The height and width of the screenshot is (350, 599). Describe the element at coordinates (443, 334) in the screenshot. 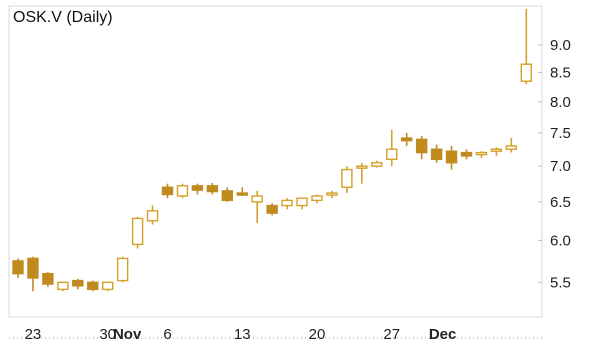

I see `x-tick-label: Dec` at that location.